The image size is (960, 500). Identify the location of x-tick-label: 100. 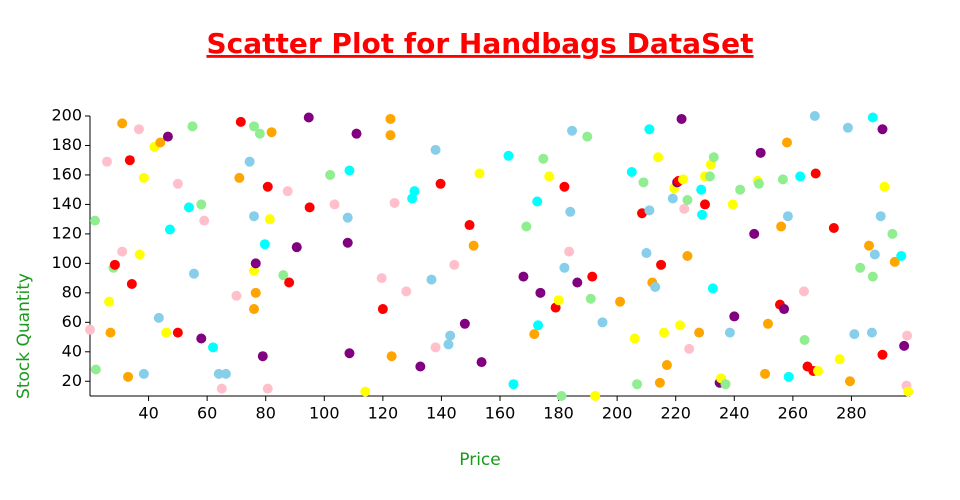
(324, 413).